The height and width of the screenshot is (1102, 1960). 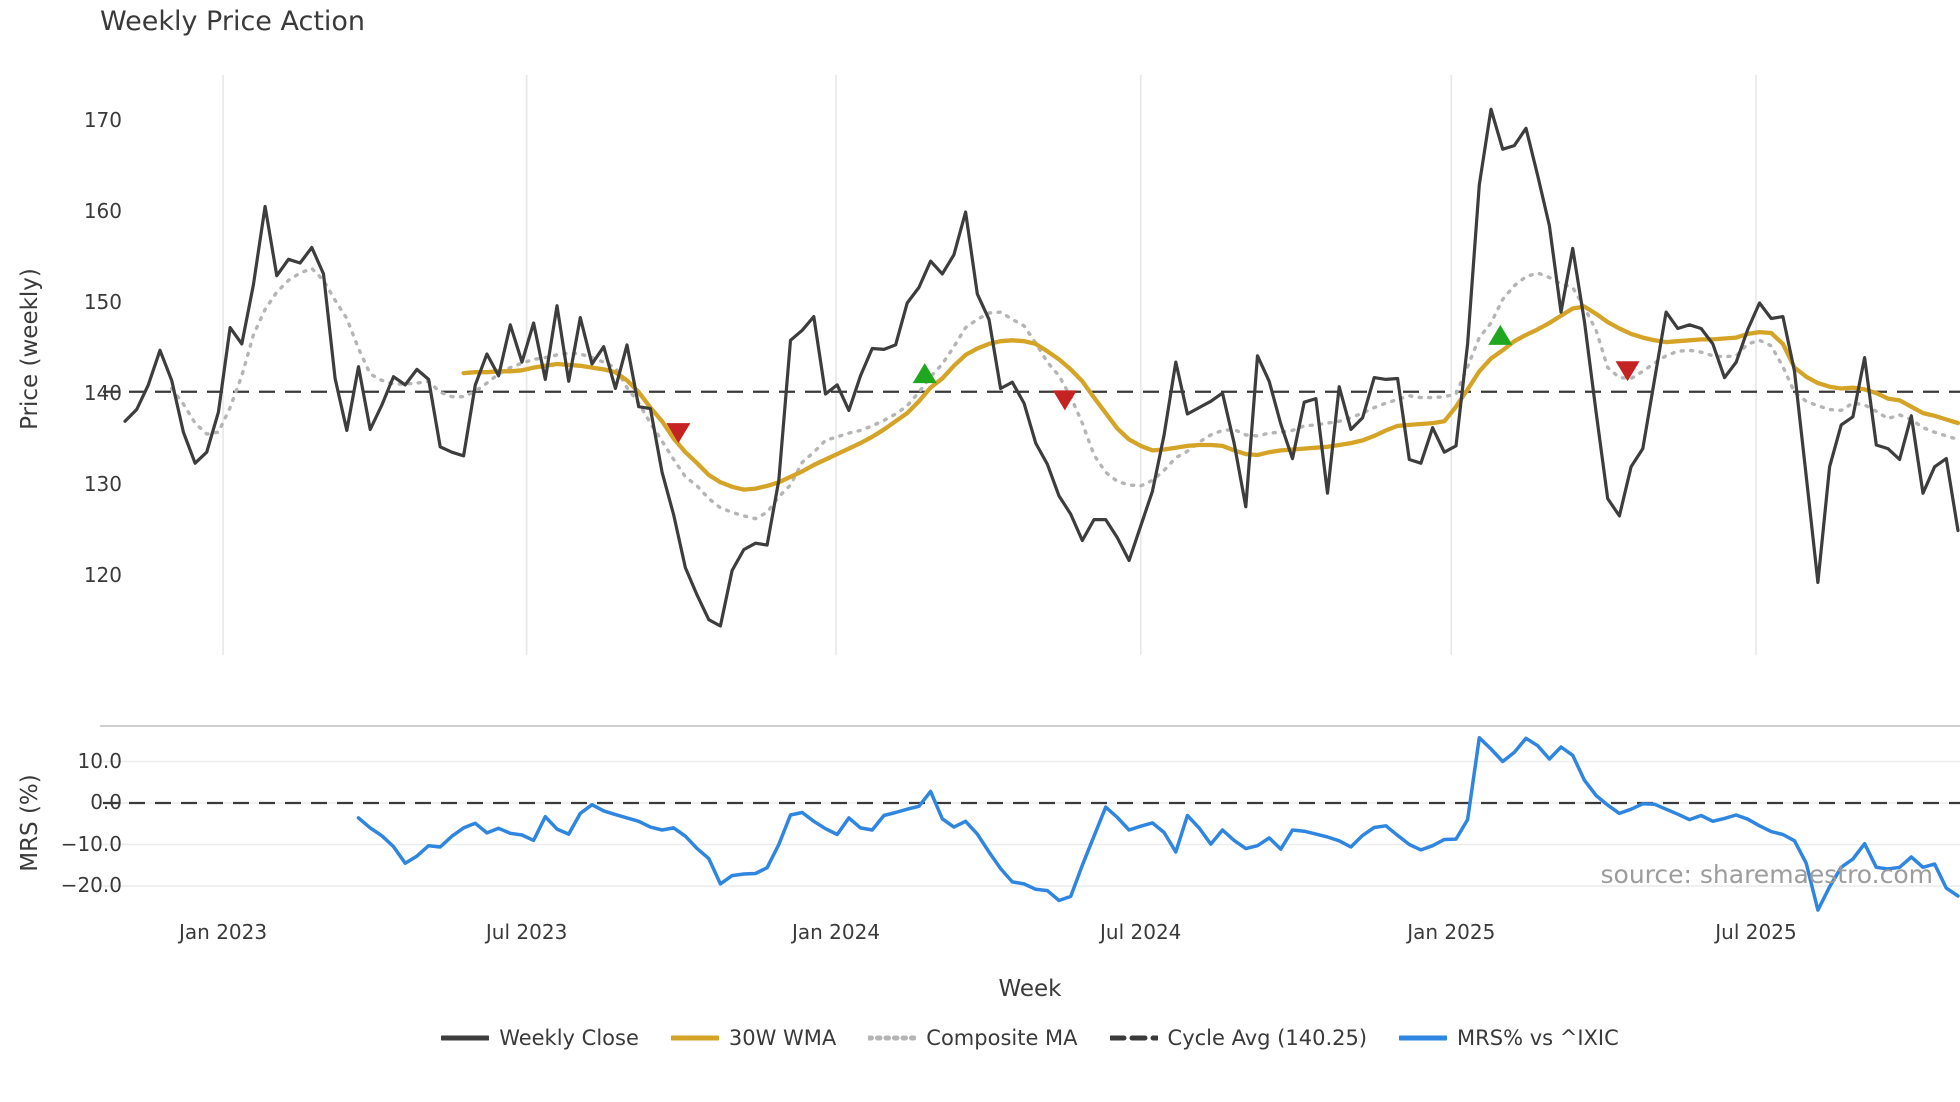 What do you see at coordinates (1756, 932) in the screenshot?
I see `x-tick-label: Jul 2025` at bounding box center [1756, 932].